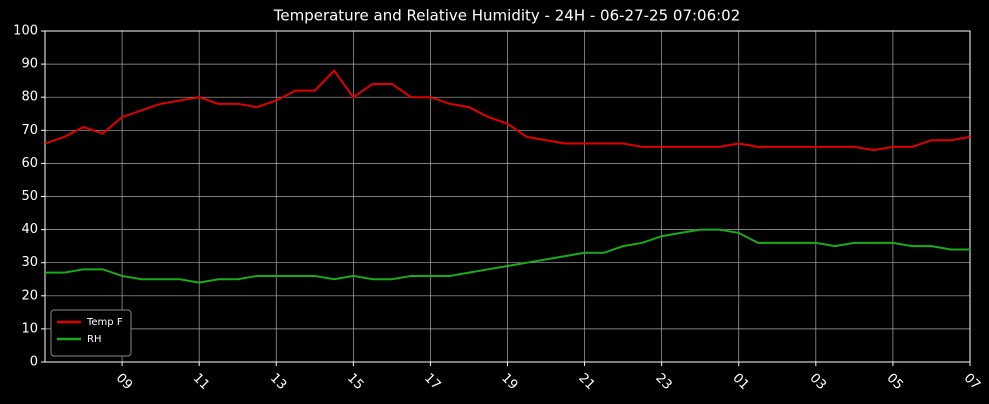 The width and height of the screenshot is (989, 404). What do you see at coordinates (104, 322) in the screenshot?
I see `legend-label: Temp F` at bounding box center [104, 322].